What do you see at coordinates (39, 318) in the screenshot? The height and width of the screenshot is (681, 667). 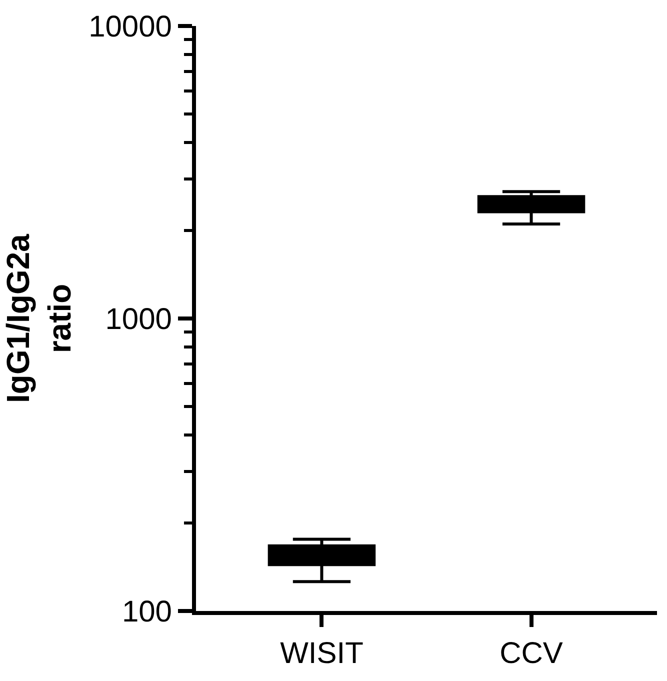 I see `y-axis-title: IgG1/IgG2a ratio` at bounding box center [39, 318].